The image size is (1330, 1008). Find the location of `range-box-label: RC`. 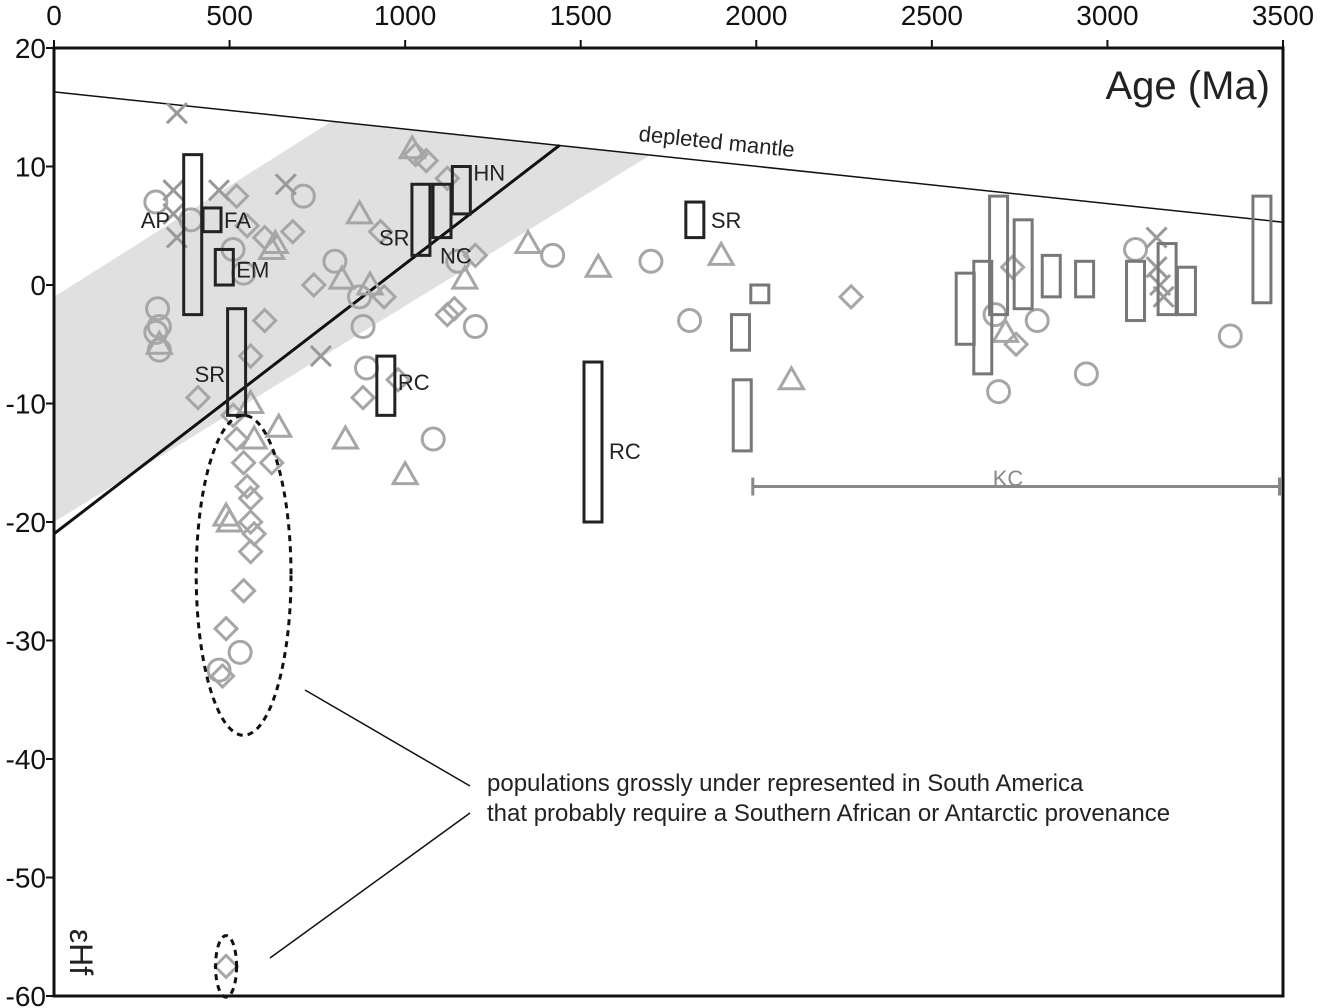

range-box-label: RC is located at coordinates (414, 382).